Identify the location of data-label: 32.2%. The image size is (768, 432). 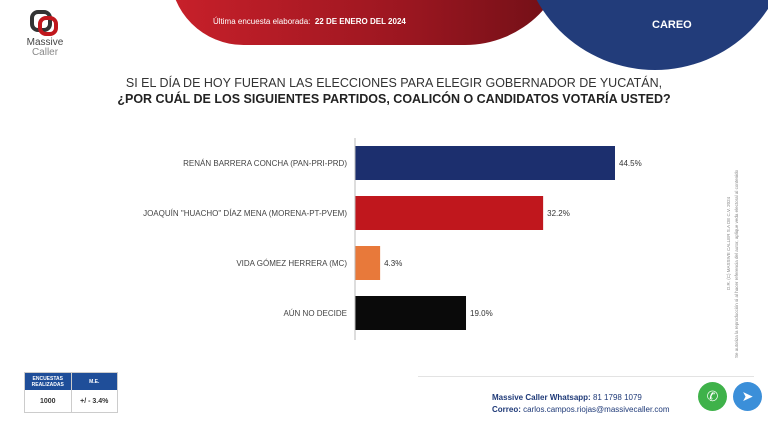
(558, 213).